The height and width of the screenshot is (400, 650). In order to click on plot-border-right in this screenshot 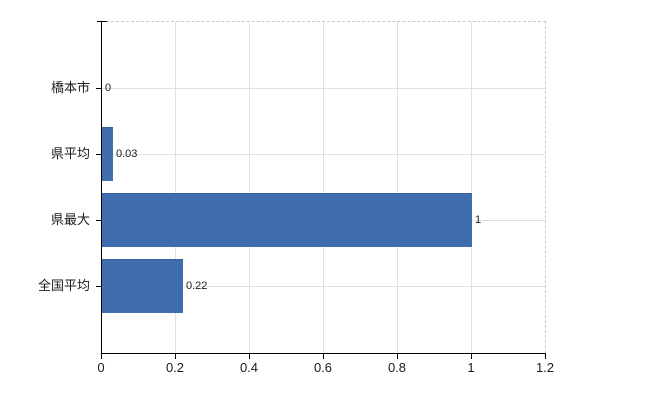, I will do `click(545, 187)`.